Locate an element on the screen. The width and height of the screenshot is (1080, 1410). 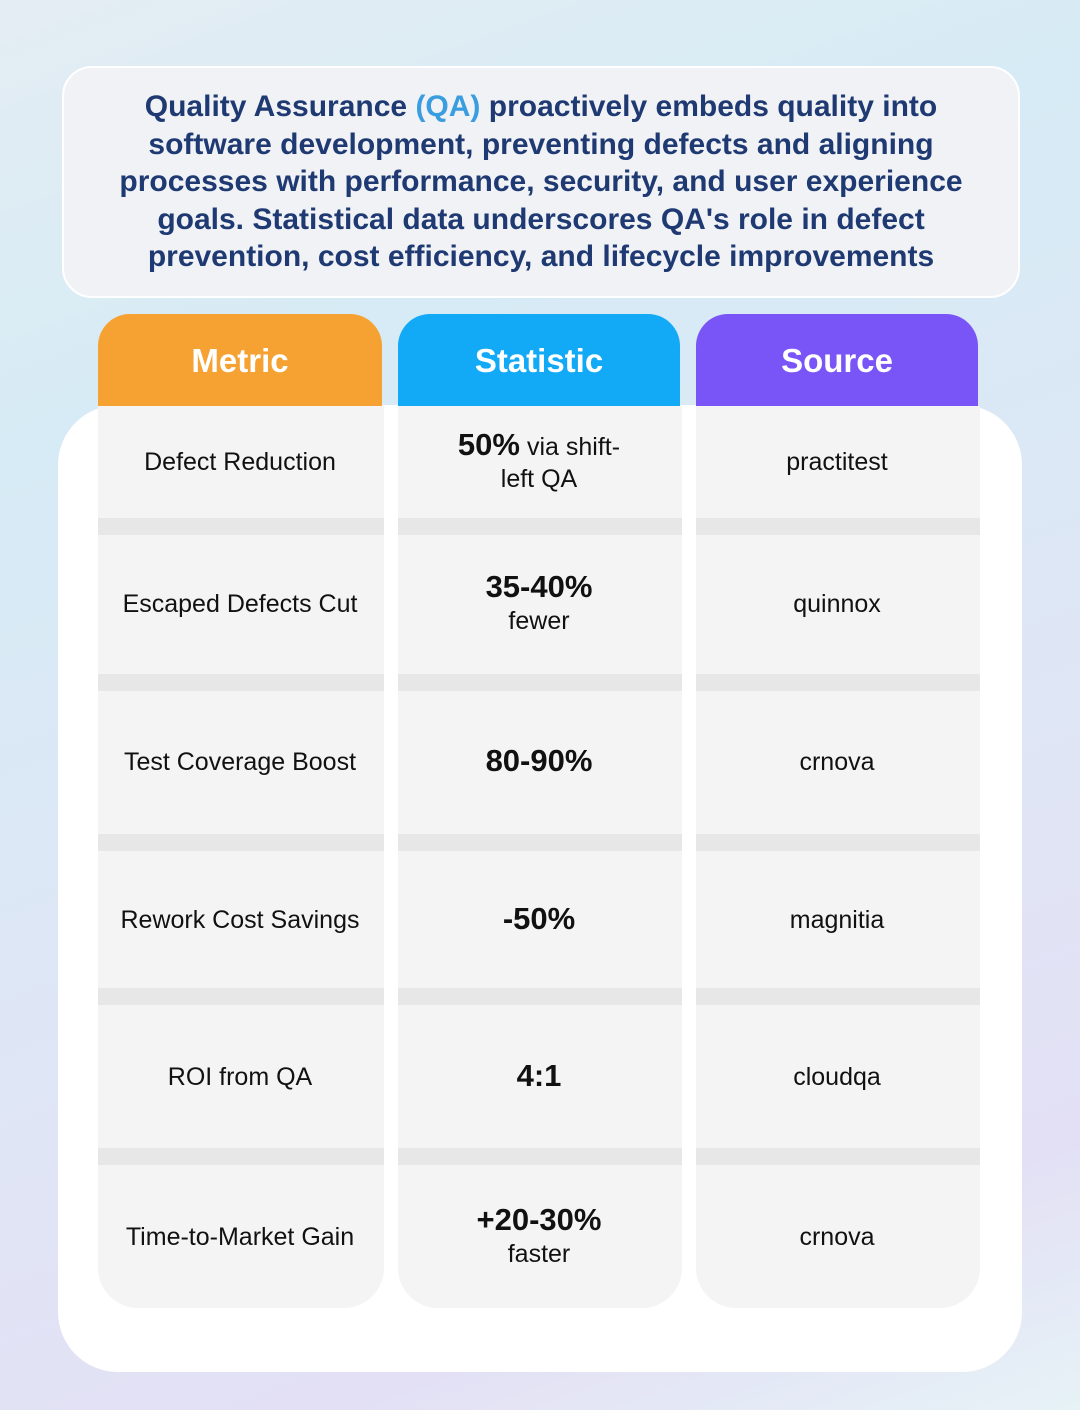
stat-line: 4:1 is located at coordinates (539, 1075).